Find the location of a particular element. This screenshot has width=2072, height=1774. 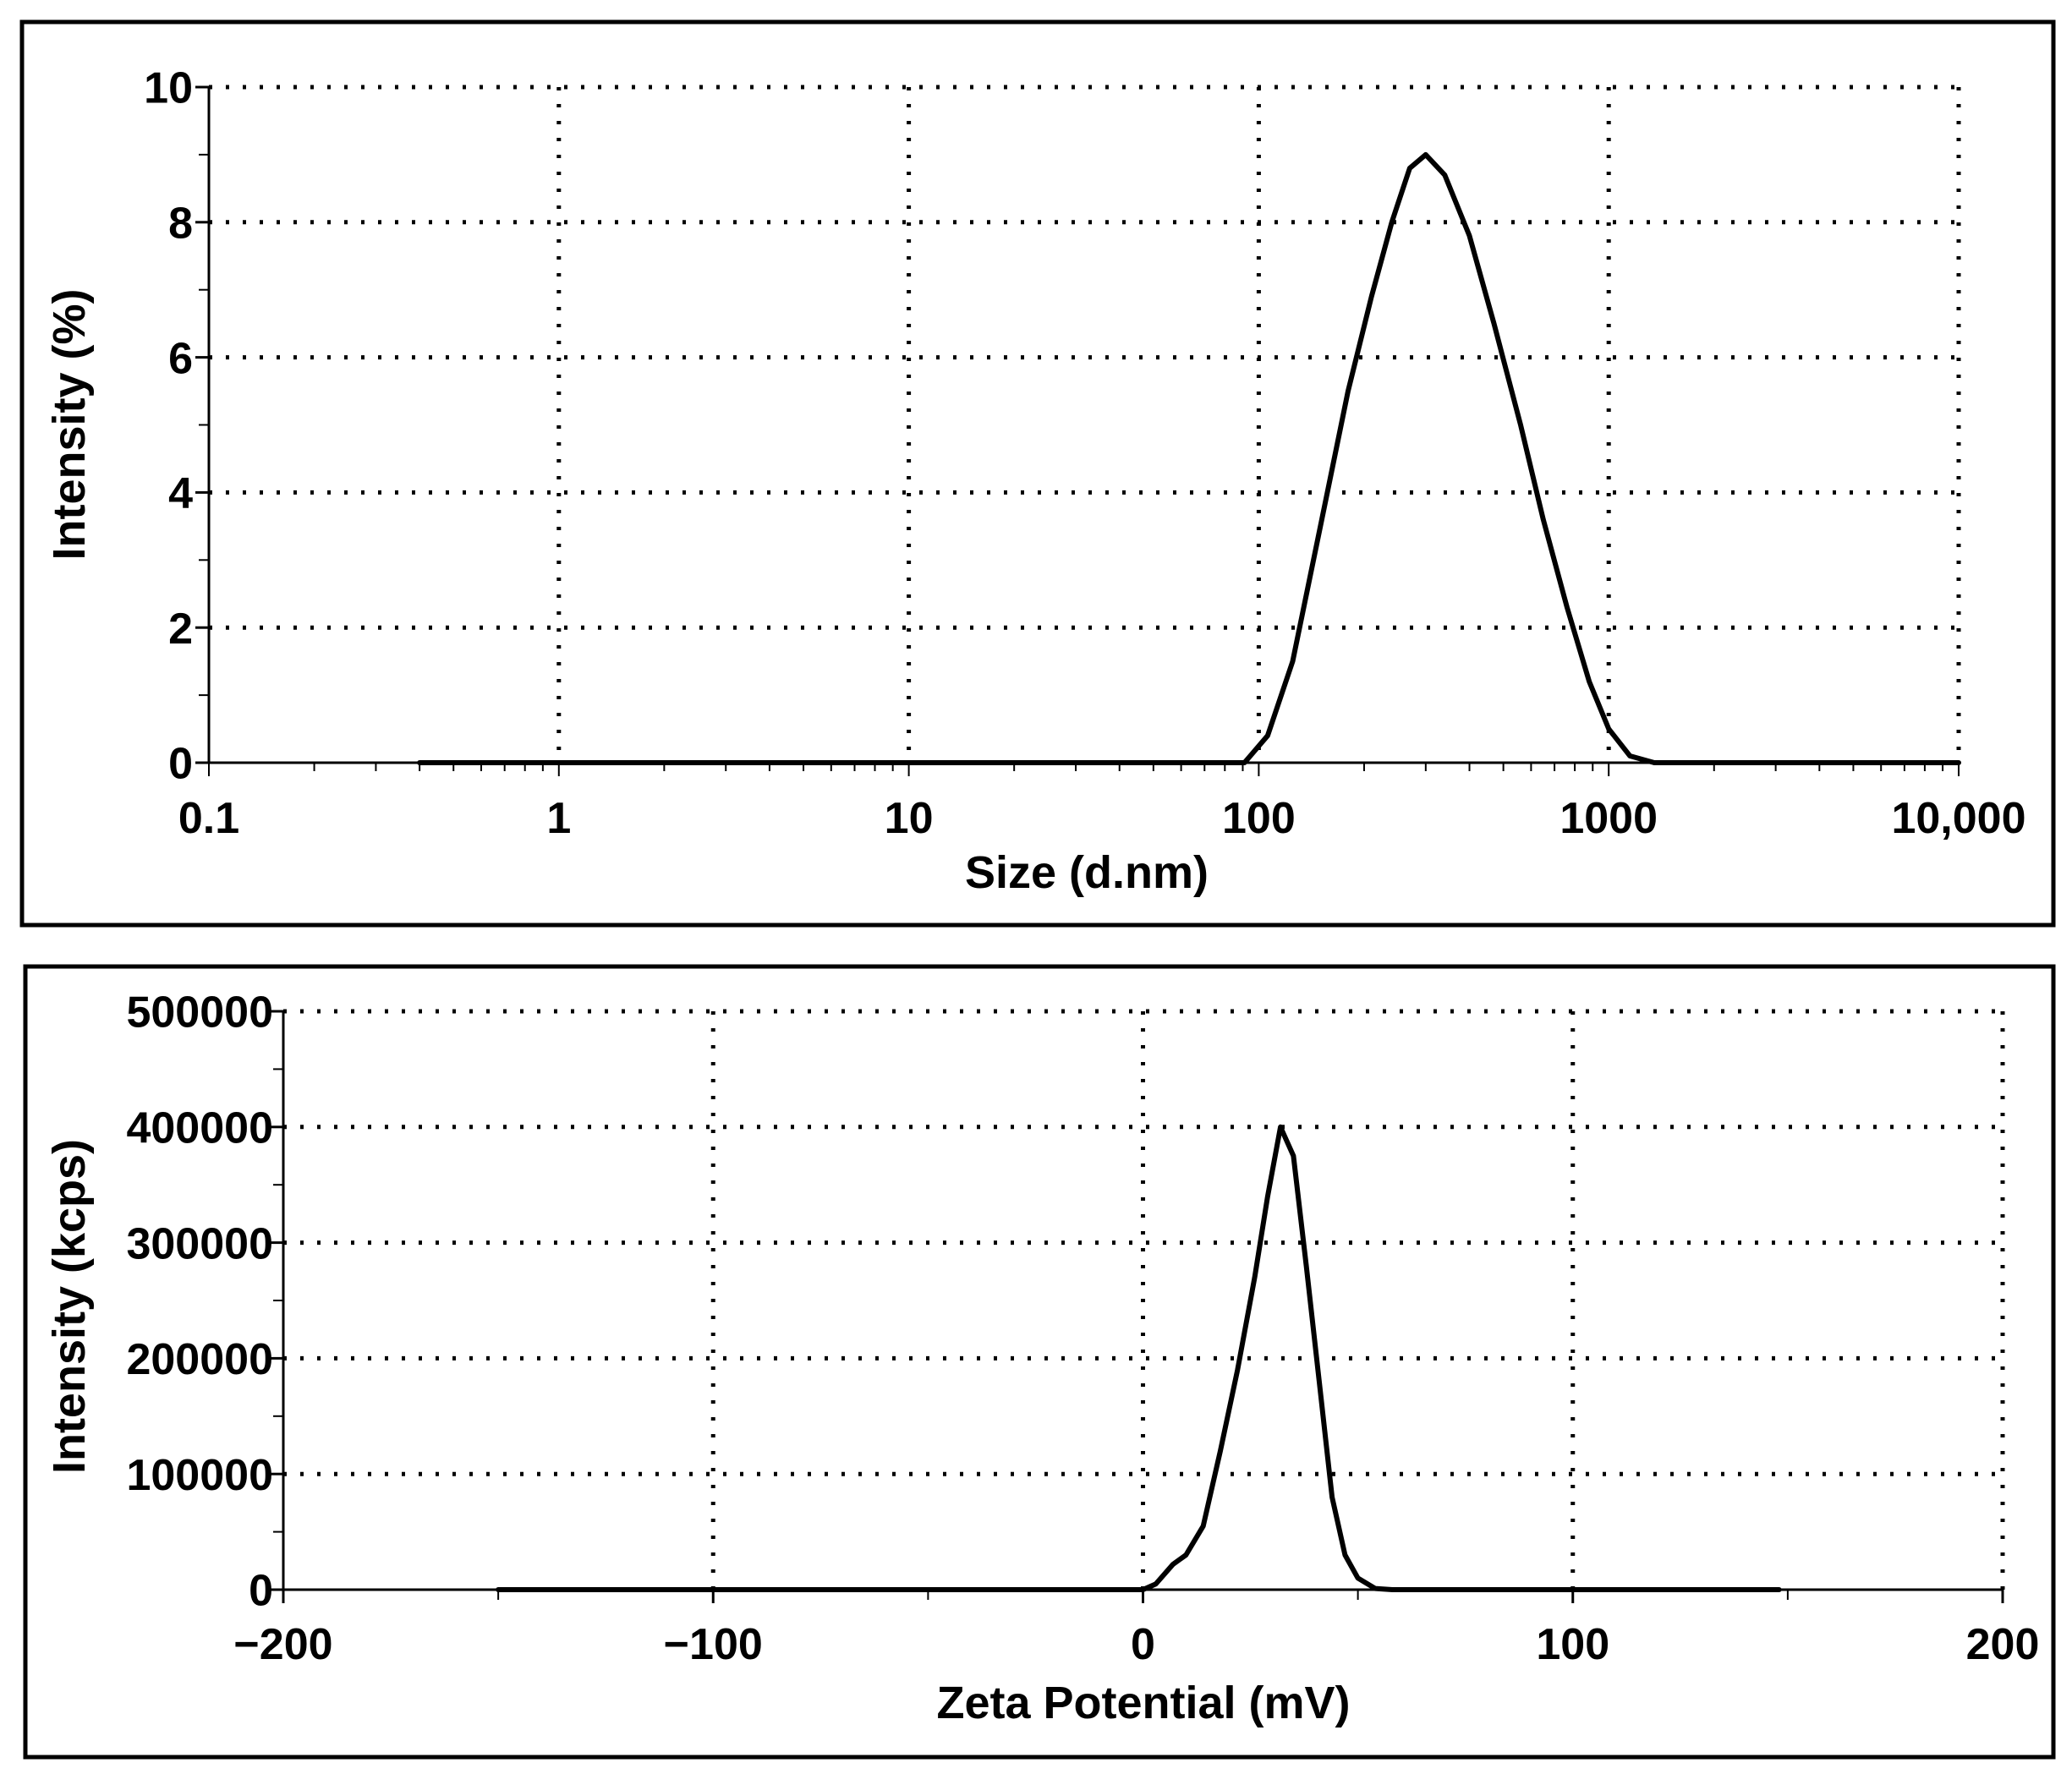

y-tick-label: 6 is located at coordinates (181, 358).